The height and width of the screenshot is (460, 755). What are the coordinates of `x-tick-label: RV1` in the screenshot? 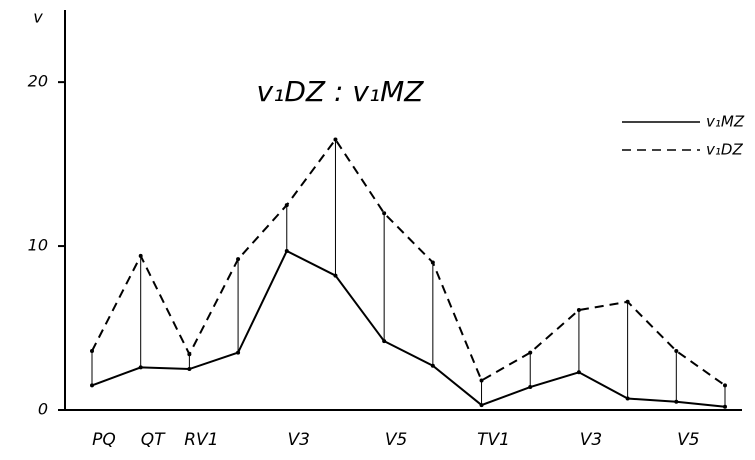 It's located at (201, 440).